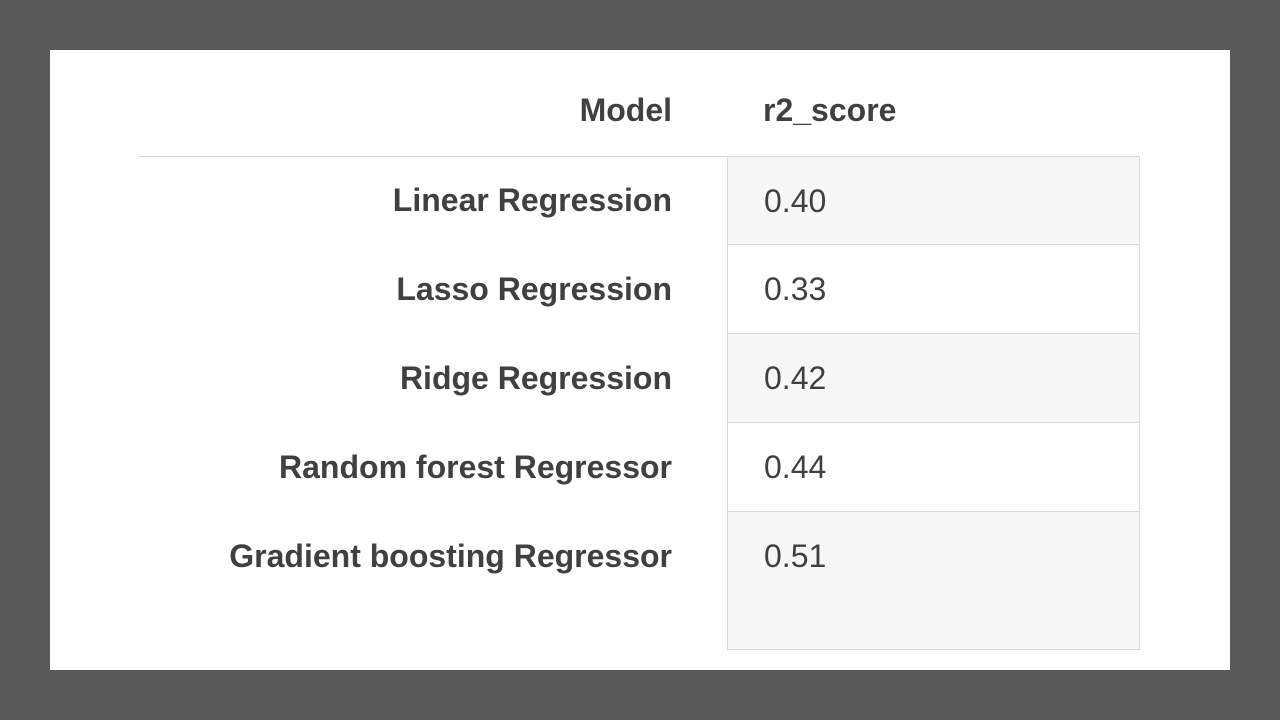 The width and height of the screenshot is (1280, 720). I want to click on score-value: 0.42, so click(795, 378).